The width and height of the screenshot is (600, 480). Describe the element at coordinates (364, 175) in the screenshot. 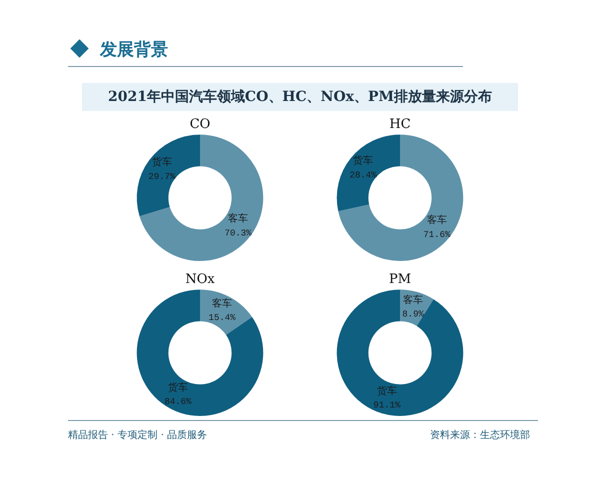

I see `data-label: 28.4%` at that location.